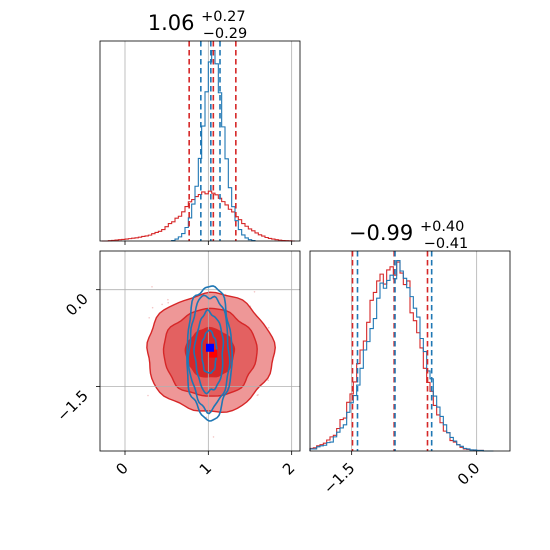 Image resolution: width=550 pixels, height=550 pixels. Describe the element at coordinates (208, 243) in the screenshot. I see `hist-p0-xticks` at that location.